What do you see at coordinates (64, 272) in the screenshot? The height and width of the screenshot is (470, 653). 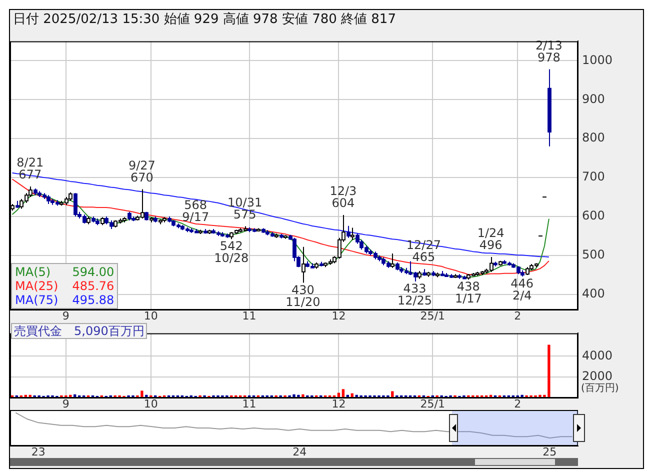 I see `text: MA(5) 594.00` at bounding box center [64, 272].